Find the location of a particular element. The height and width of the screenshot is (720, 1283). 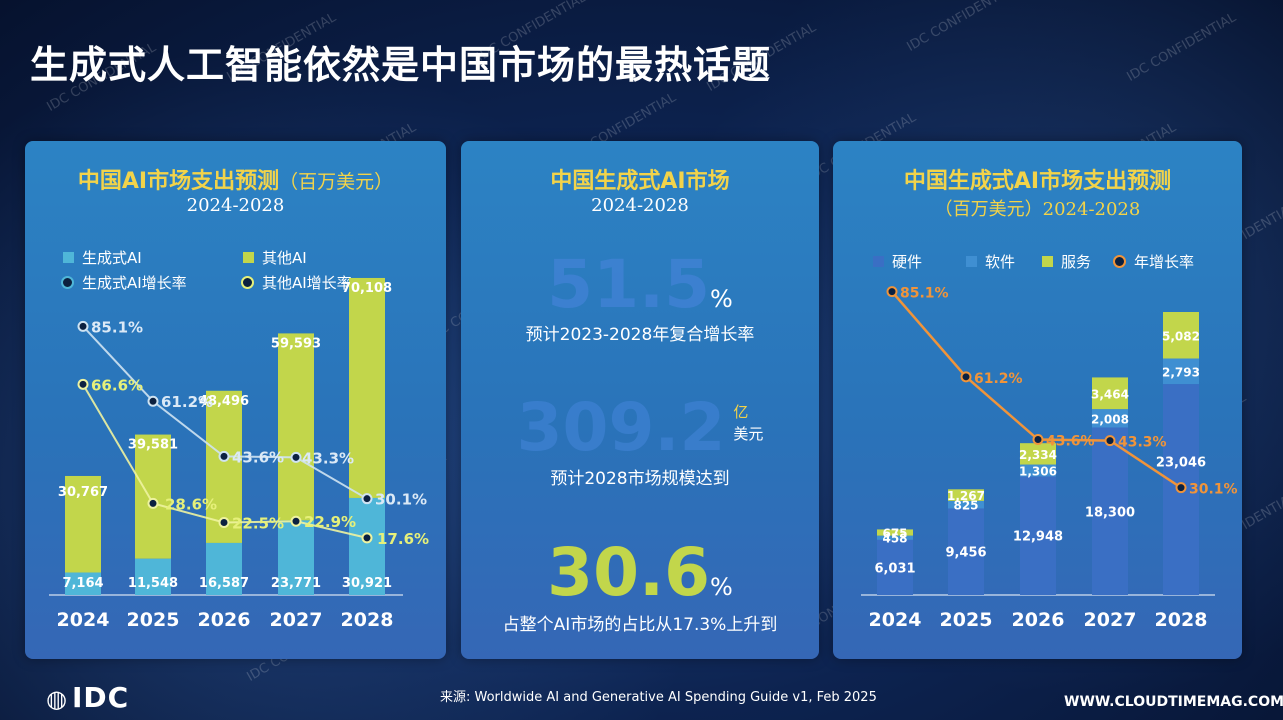

other-ai-value-label: 39,581 is located at coordinates (153, 445).